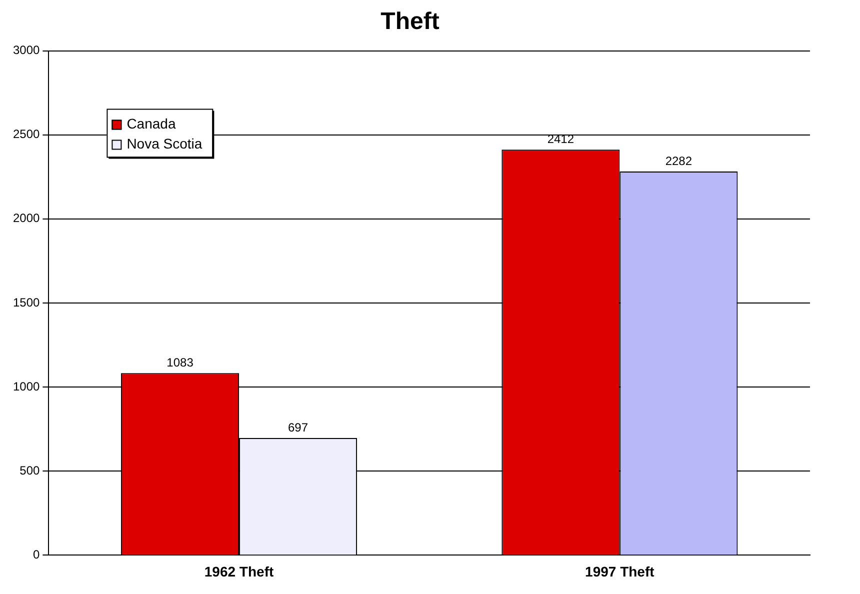 The height and width of the screenshot is (594, 860). I want to click on legend-label: Nova Scotia, so click(164, 144).